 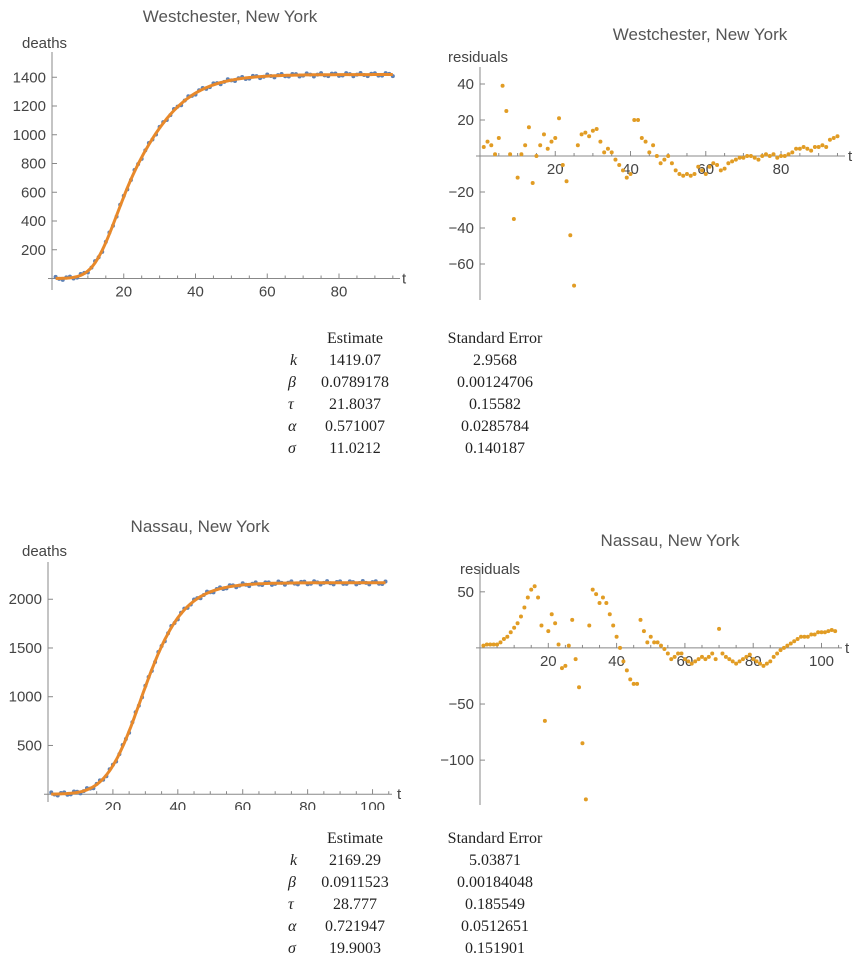 I want to click on fit-curve, so click(x=224, y=176).